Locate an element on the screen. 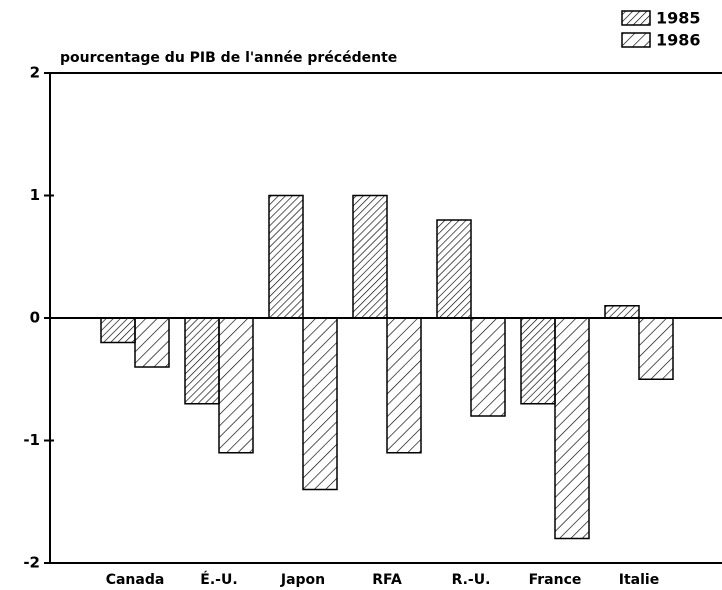  x-tick-label: Canada is located at coordinates (135, 580).